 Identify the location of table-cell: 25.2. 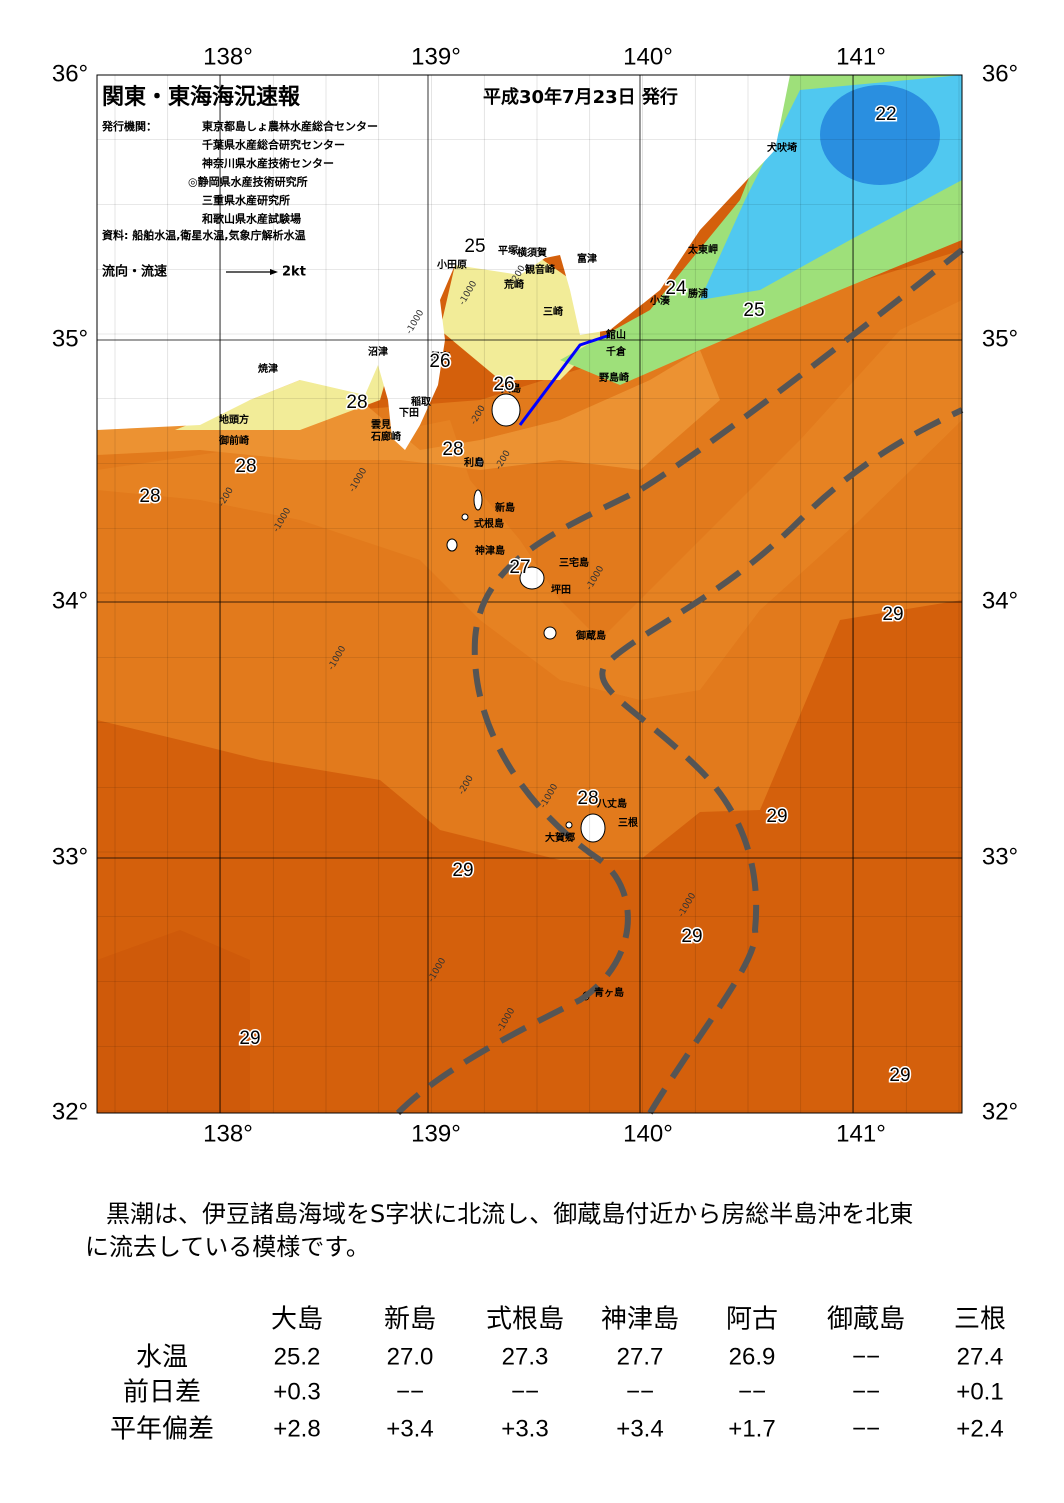
(297, 1356).